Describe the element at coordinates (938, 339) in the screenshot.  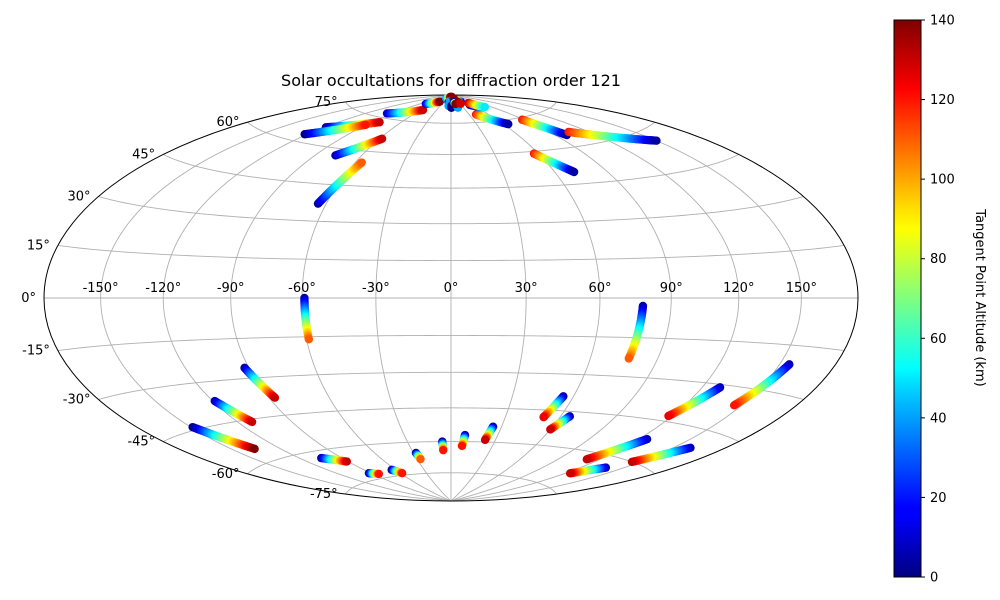
I see `colorbar-tick-label: 60` at that location.